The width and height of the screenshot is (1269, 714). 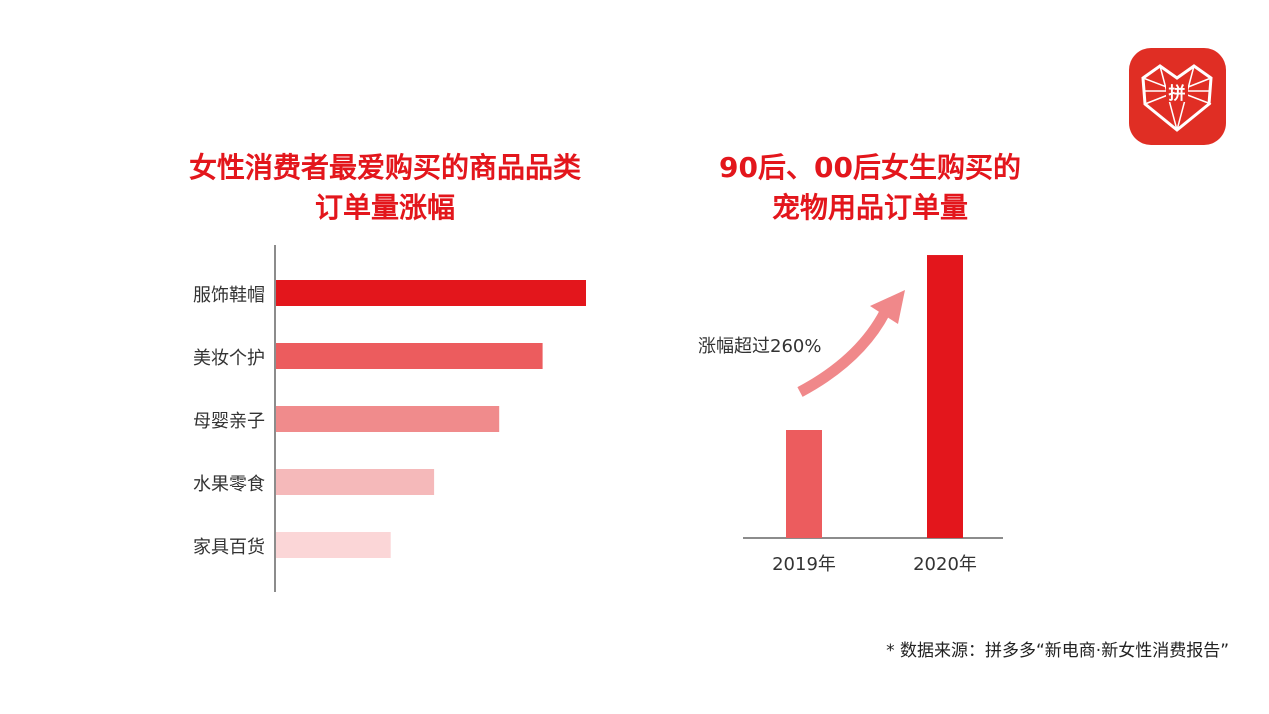 I want to click on right-title-line-1: 90后、00后女生购买的, so click(x=870, y=167).